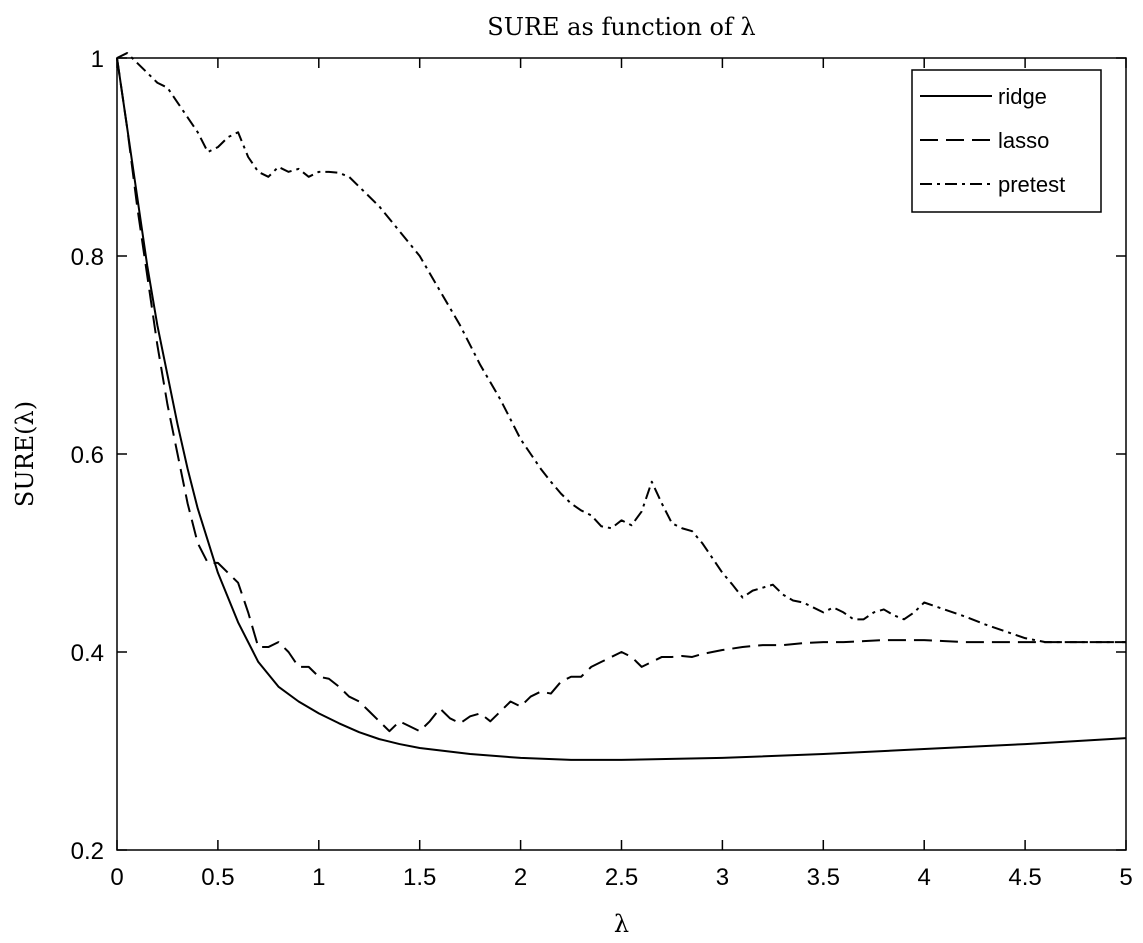  Describe the element at coordinates (87, 257) in the screenshot. I see `y-tick-label: 0.8` at that location.